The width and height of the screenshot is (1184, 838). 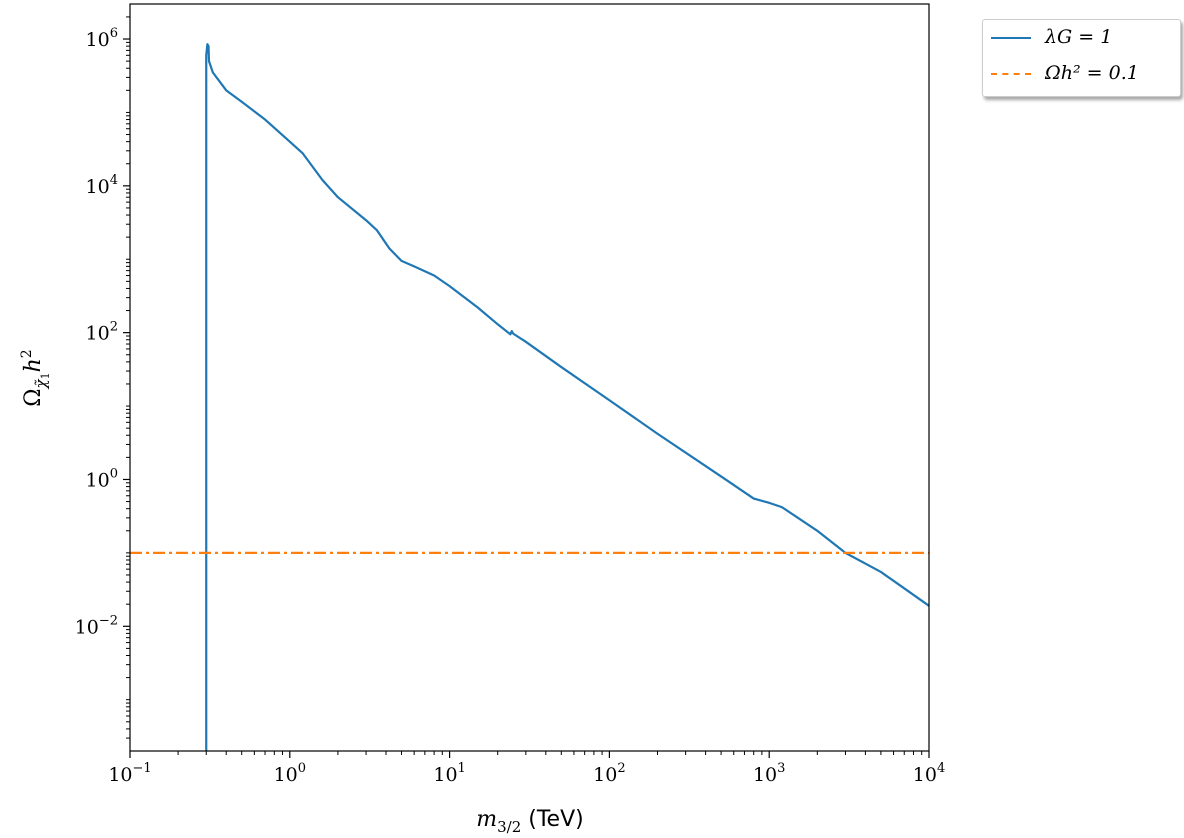 I want to click on legend-label-lambda: λG = 1, so click(x=1079, y=37).